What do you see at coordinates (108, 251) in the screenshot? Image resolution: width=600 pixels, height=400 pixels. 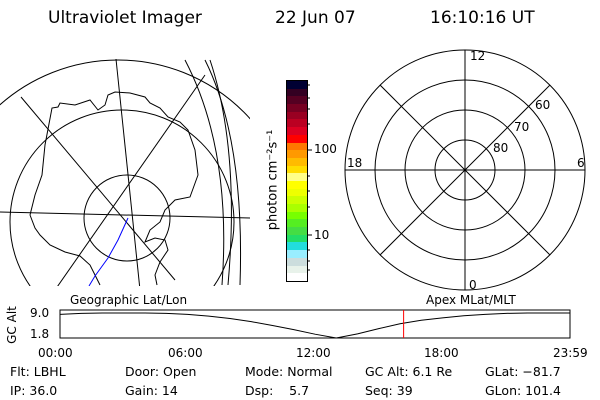 I see `orbit-track` at bounding box center [108, 251].